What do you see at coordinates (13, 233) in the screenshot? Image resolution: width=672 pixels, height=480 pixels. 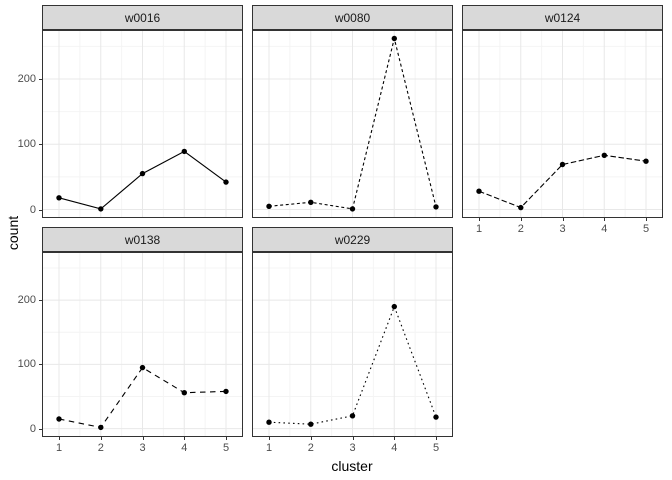 I see `y-axis-title: count` at bounding box center [13, 233].